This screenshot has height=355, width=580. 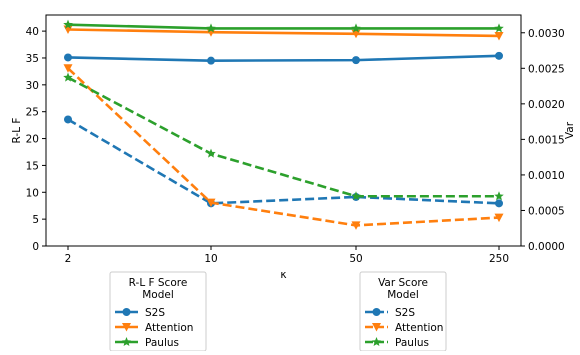 What do you see at coordinates (546, 211) in the screenshot?
I see `right-y-tick-label: 0.0005` at bounding box center [546, 211].